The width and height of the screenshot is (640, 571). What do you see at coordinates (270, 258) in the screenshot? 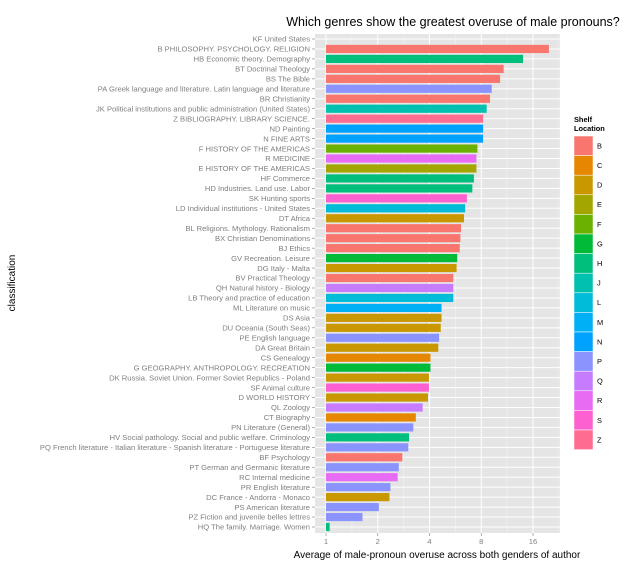
I see `y-tick-label: GV Recreation. Leisure` at bounding box center [270, 258].